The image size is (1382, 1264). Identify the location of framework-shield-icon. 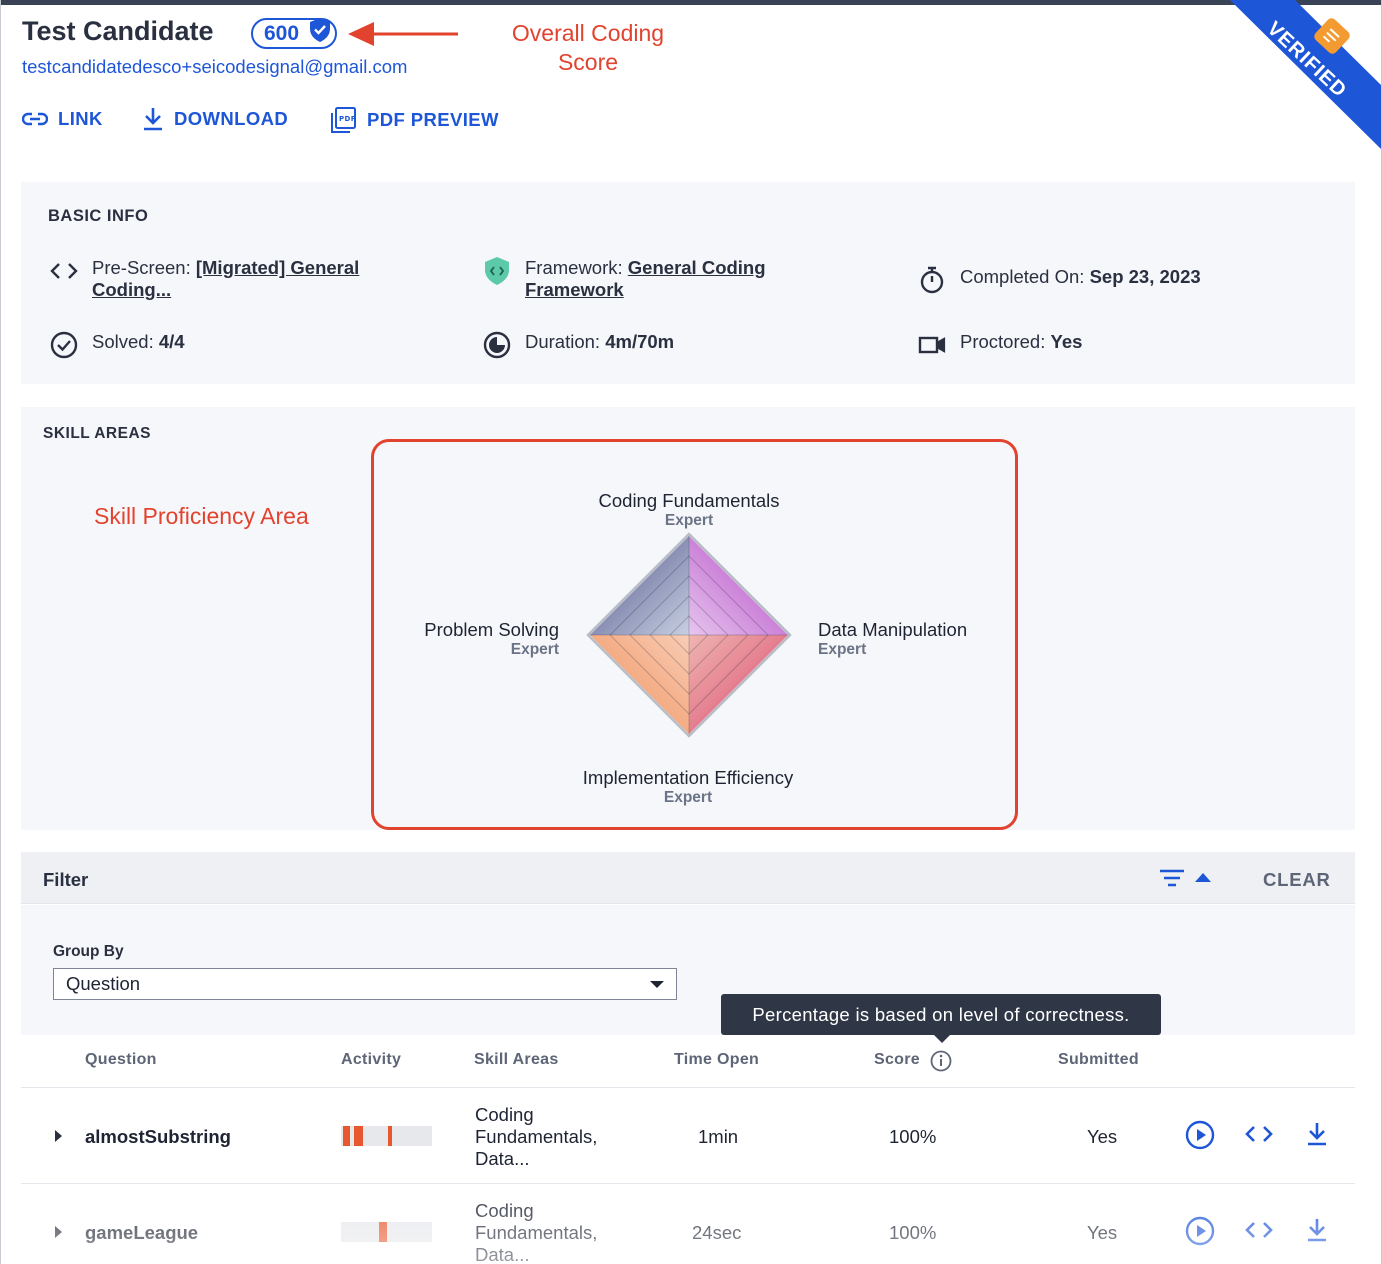
(497, 271).